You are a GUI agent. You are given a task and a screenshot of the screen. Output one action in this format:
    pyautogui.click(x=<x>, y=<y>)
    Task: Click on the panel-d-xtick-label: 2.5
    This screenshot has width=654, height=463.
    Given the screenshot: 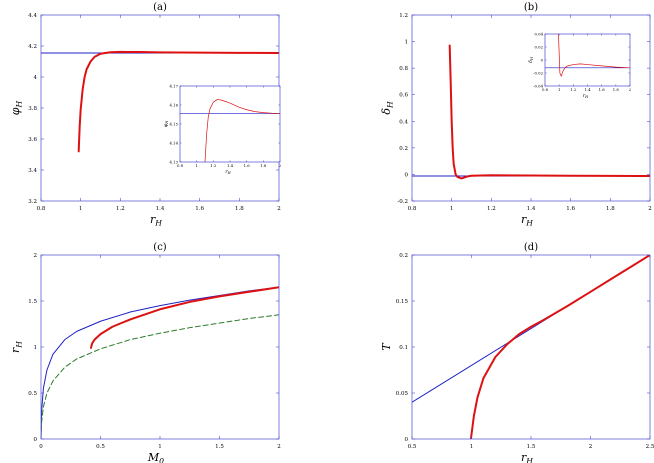 What is the action you would take?
    pyautogui.click(x=650, y=447)
    